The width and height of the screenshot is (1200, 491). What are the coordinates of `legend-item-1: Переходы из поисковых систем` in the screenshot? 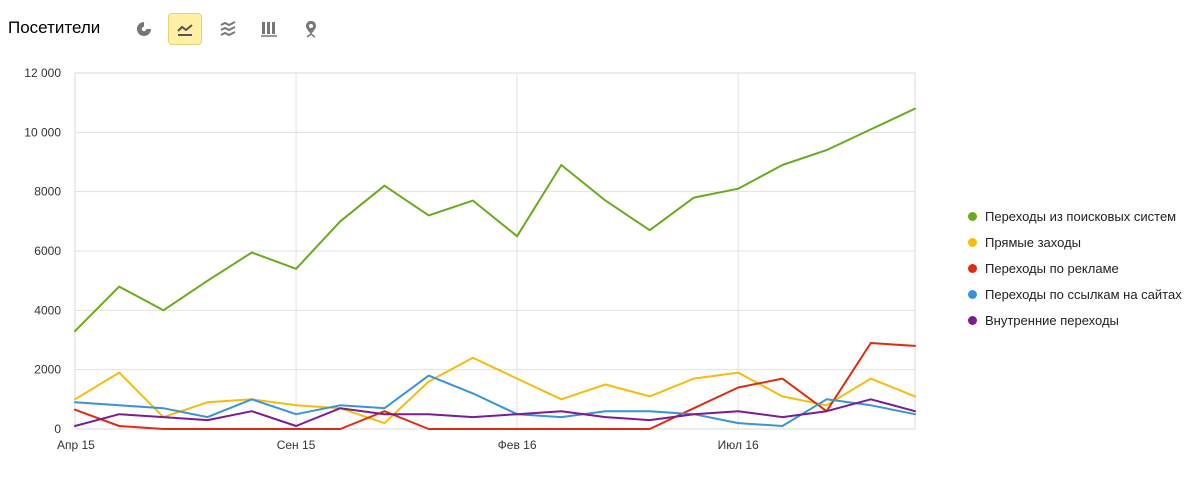 It's located at (1075, 216).